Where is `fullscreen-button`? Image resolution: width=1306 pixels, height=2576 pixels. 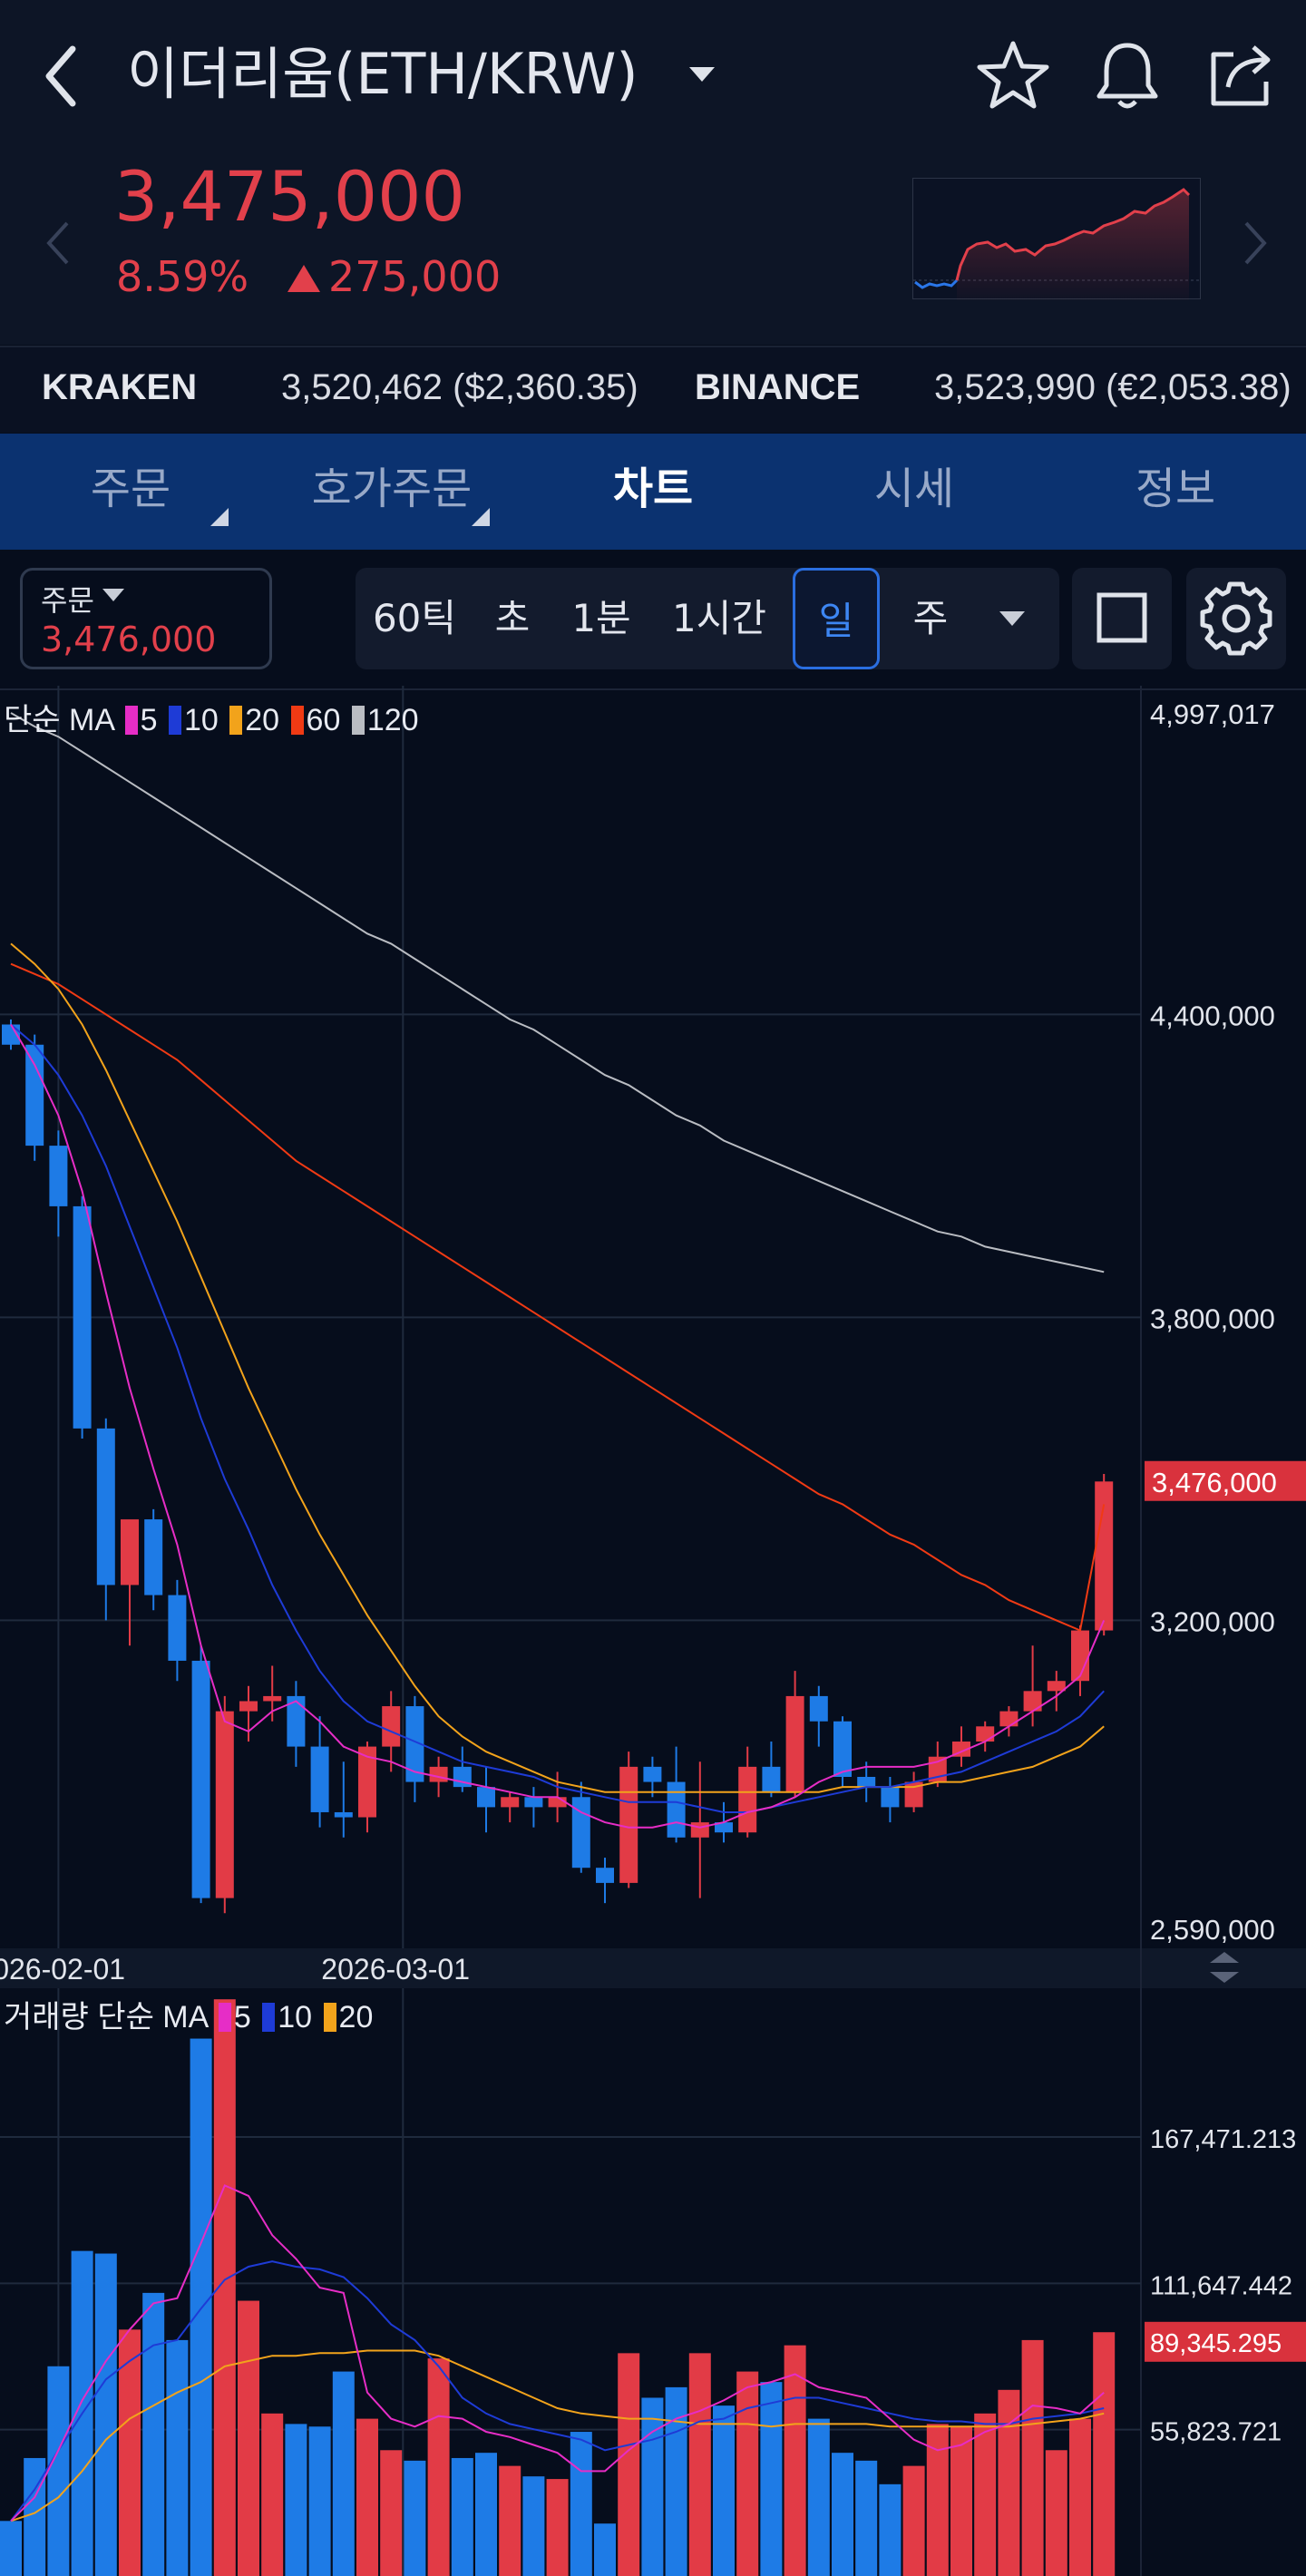
fullscreen-button is located at coordinates (1122, 618).